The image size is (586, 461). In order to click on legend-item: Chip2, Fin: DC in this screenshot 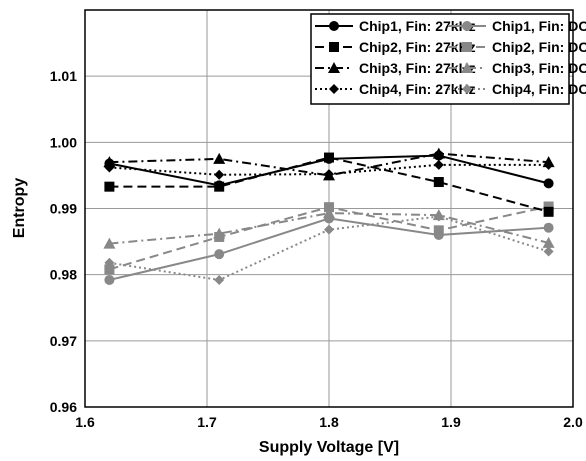, I will do `click(517, 47)`.